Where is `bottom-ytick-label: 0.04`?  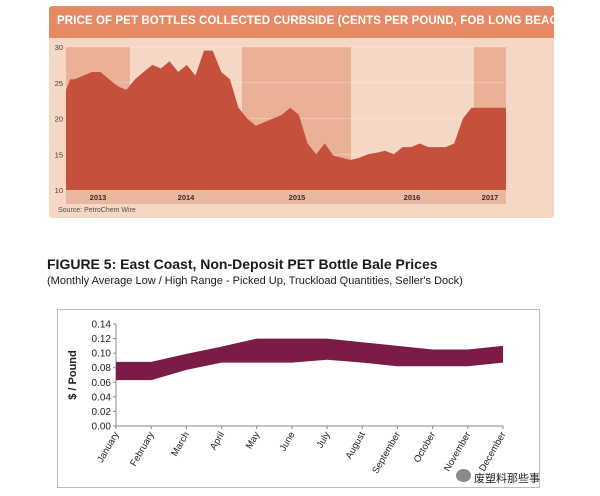 bottom-ytick-label: 0.04 is located at coordinates (102, 397).